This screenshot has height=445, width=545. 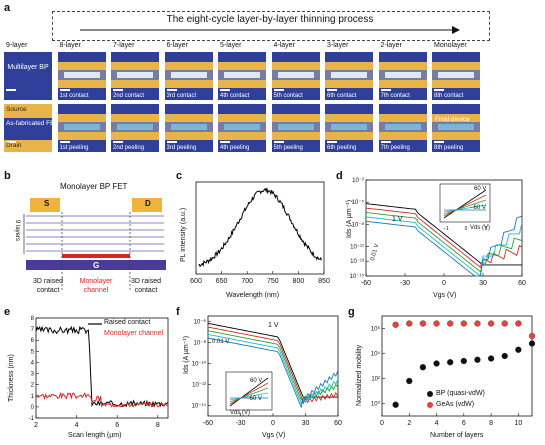 I want to click on d-inset-label-m60: −60 V, so click(x=478, y=208).